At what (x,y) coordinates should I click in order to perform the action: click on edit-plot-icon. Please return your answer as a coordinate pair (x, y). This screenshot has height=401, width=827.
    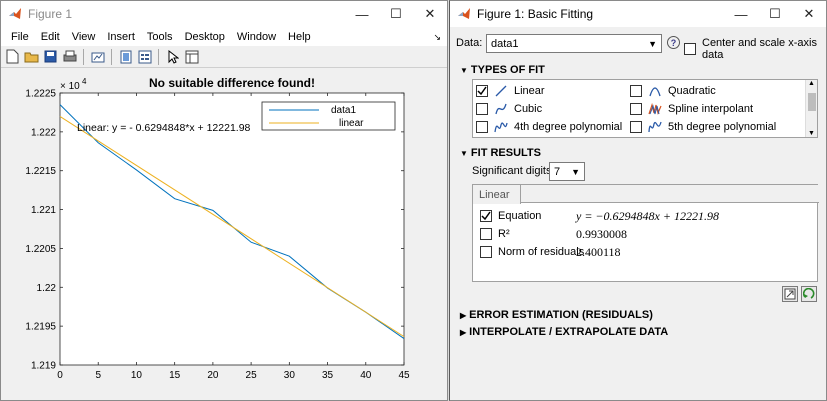
    Looking at the image, I should click on (172, 56).